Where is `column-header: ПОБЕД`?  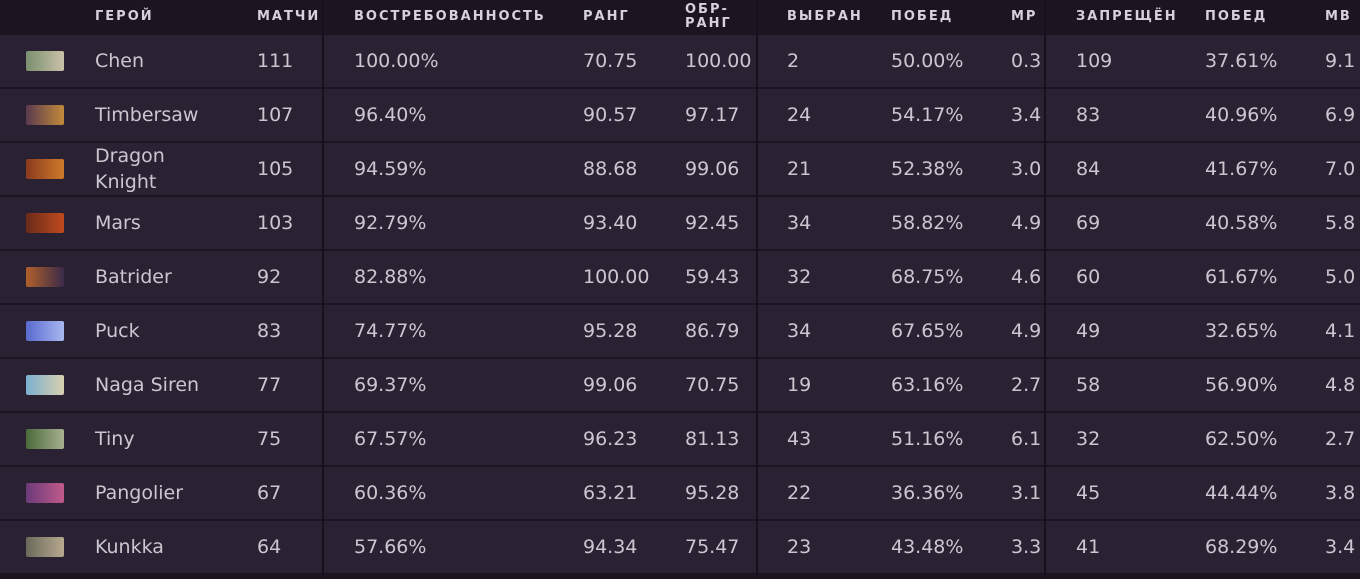 column-header: ПОБЕД is located at coordinates (922, 16).